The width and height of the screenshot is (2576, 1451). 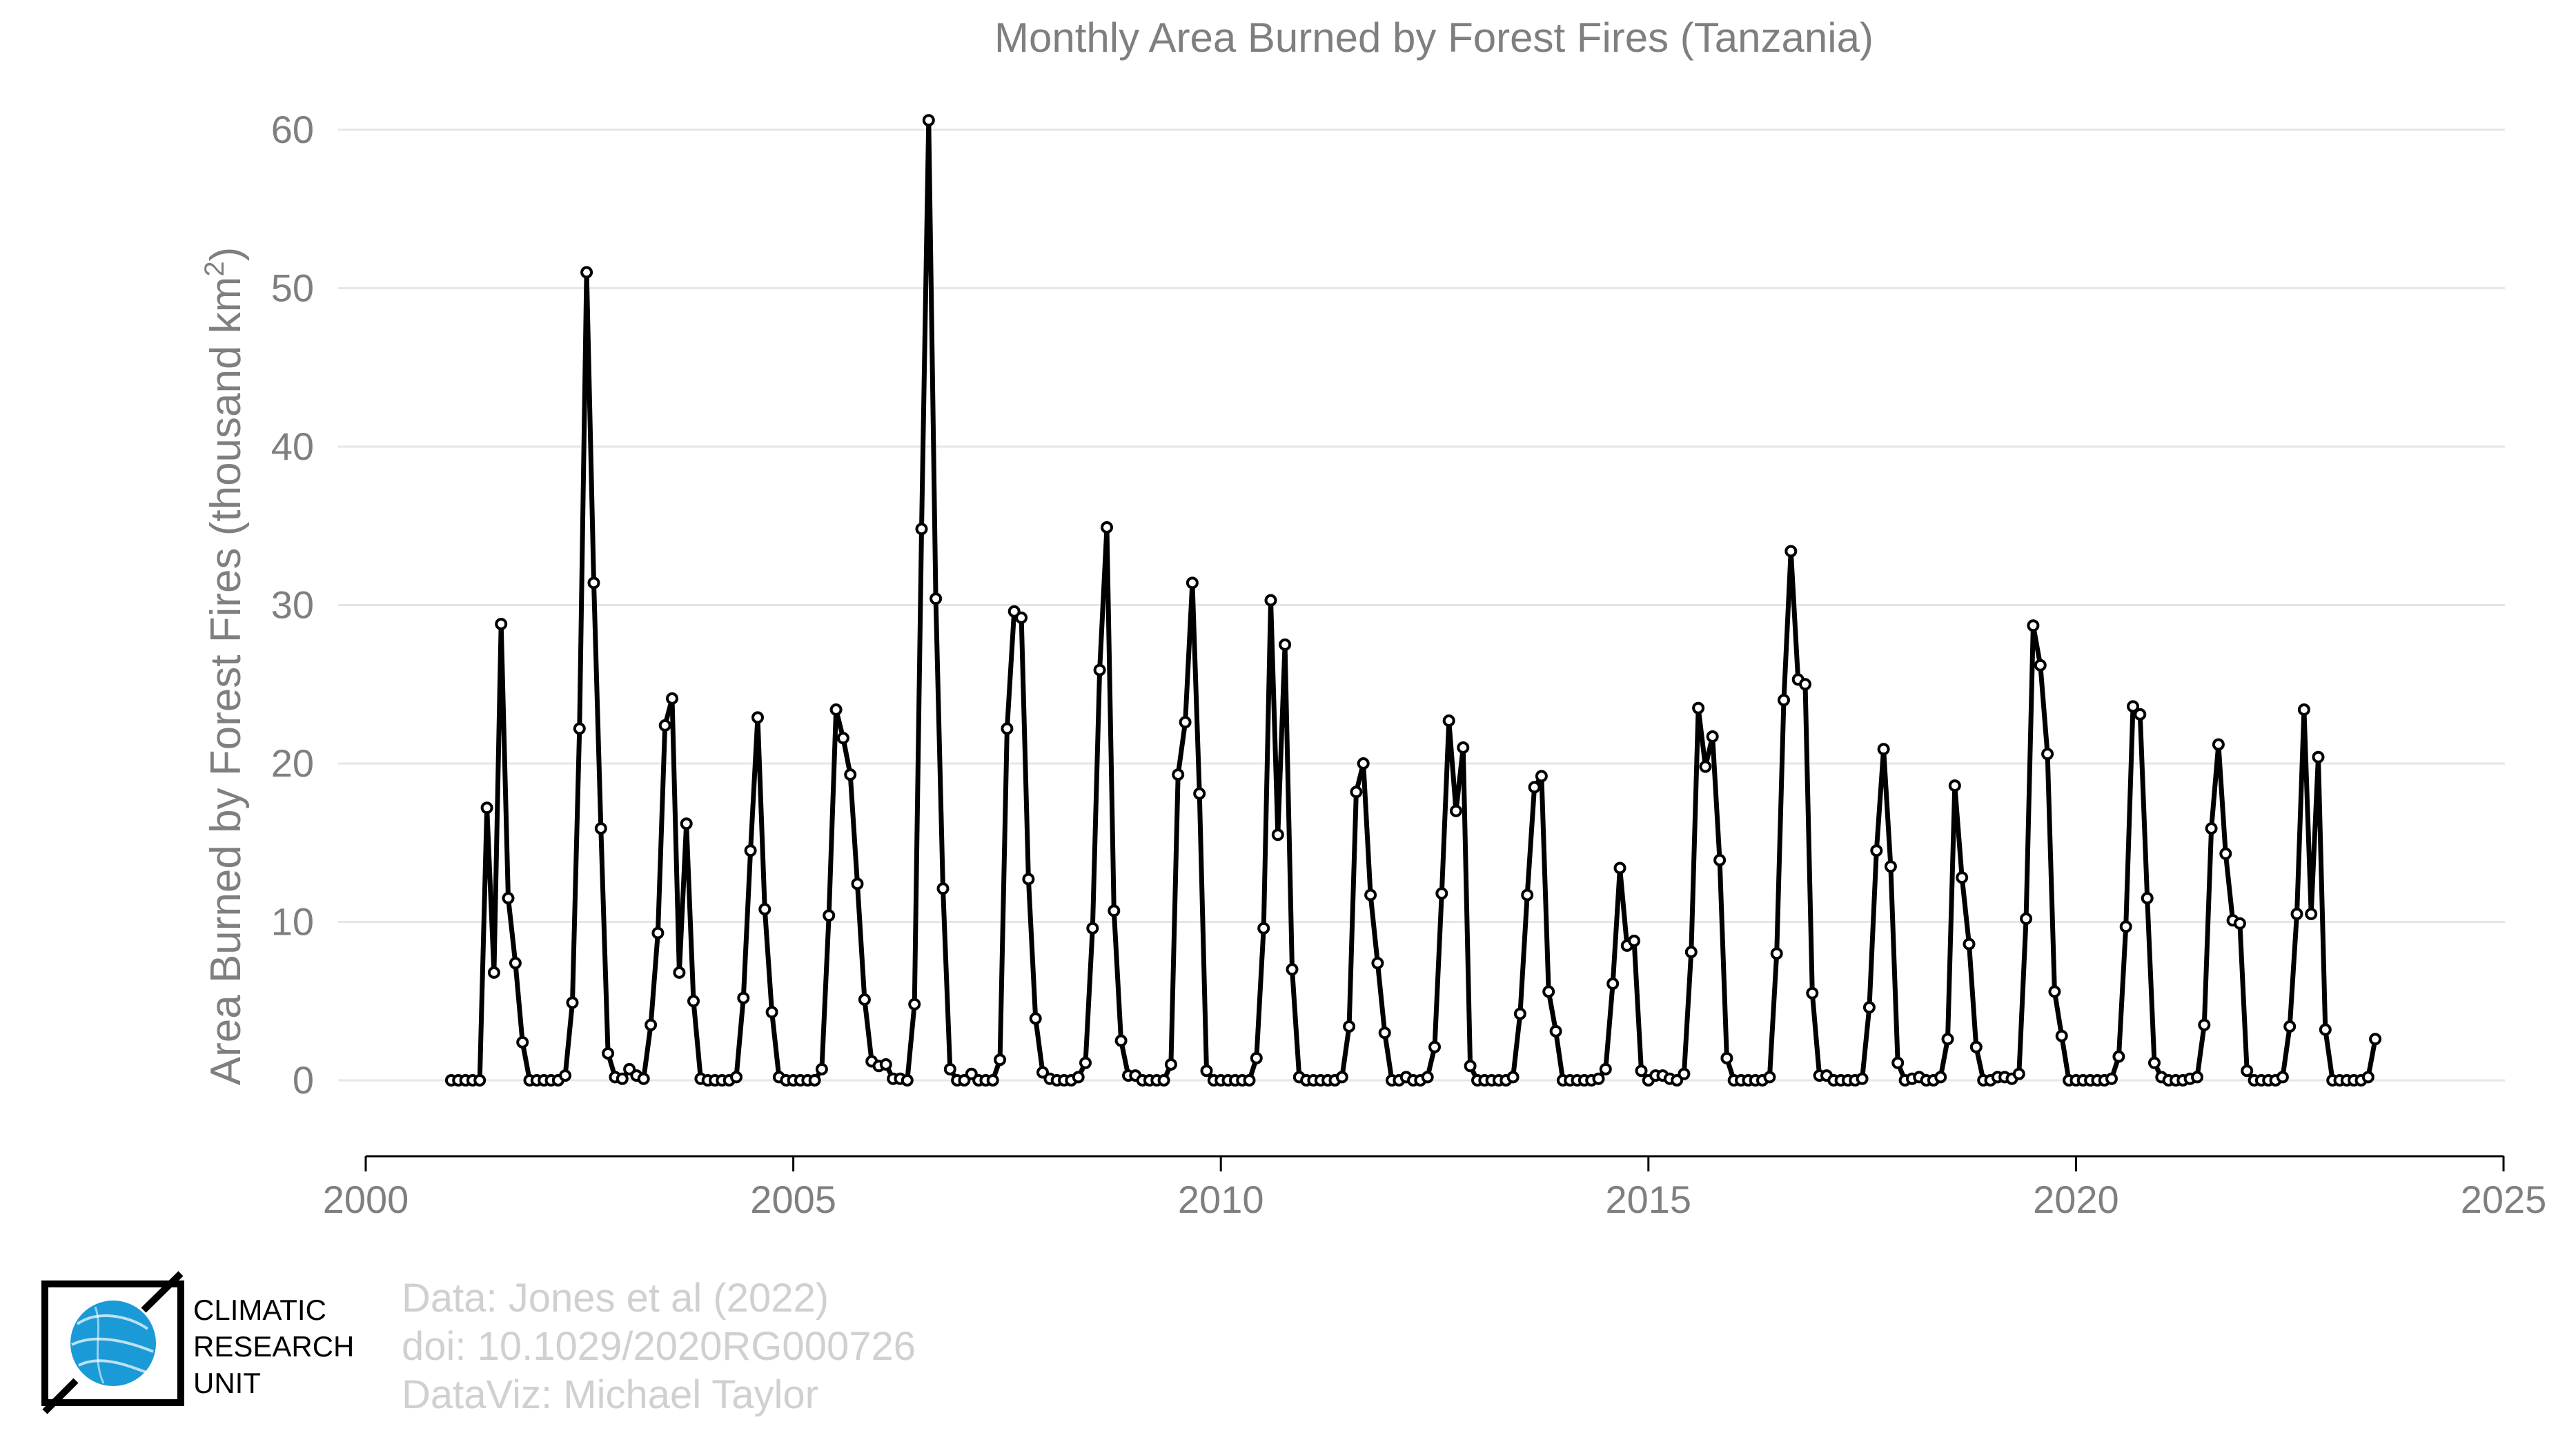 What do you see at coordinates (615, 1299) in the screenshot?
I see `credit-data-source: Data: Jones et al (2022)` at bounding box center [615, 1299].